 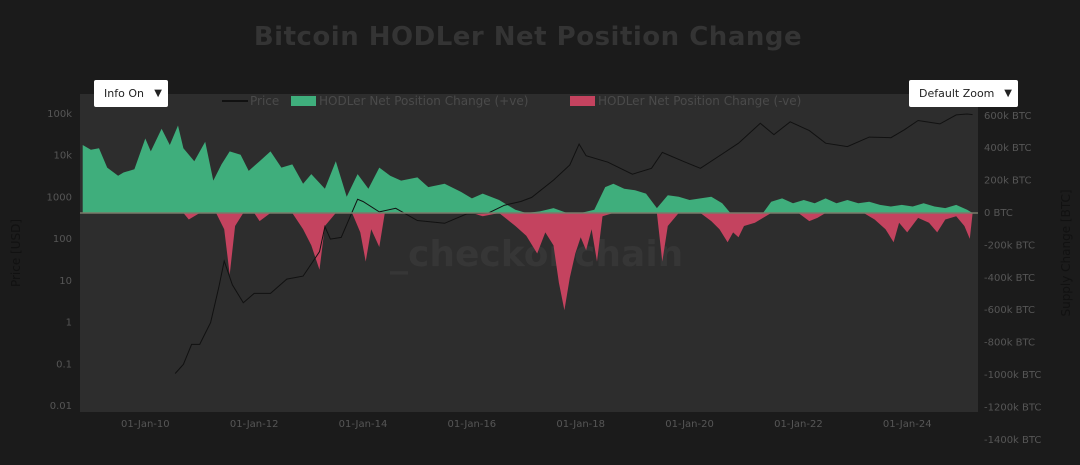 What do you see at coordinates (1012, 375) in the screenshot?
I see `y-right-tick-label: -1000k BTC` at bounding box center [1012, 375].